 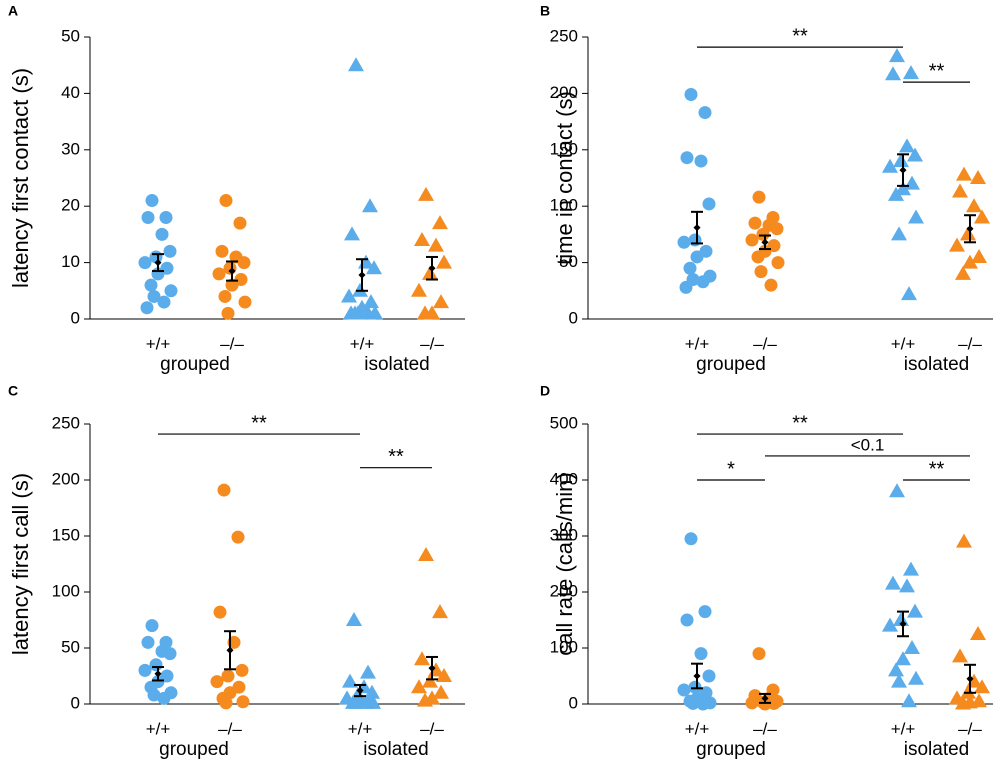 What do you see at coordinates (564, 478) in the screenshot?
I see `y-tick-label: 400` at bounding box center [564, 478].